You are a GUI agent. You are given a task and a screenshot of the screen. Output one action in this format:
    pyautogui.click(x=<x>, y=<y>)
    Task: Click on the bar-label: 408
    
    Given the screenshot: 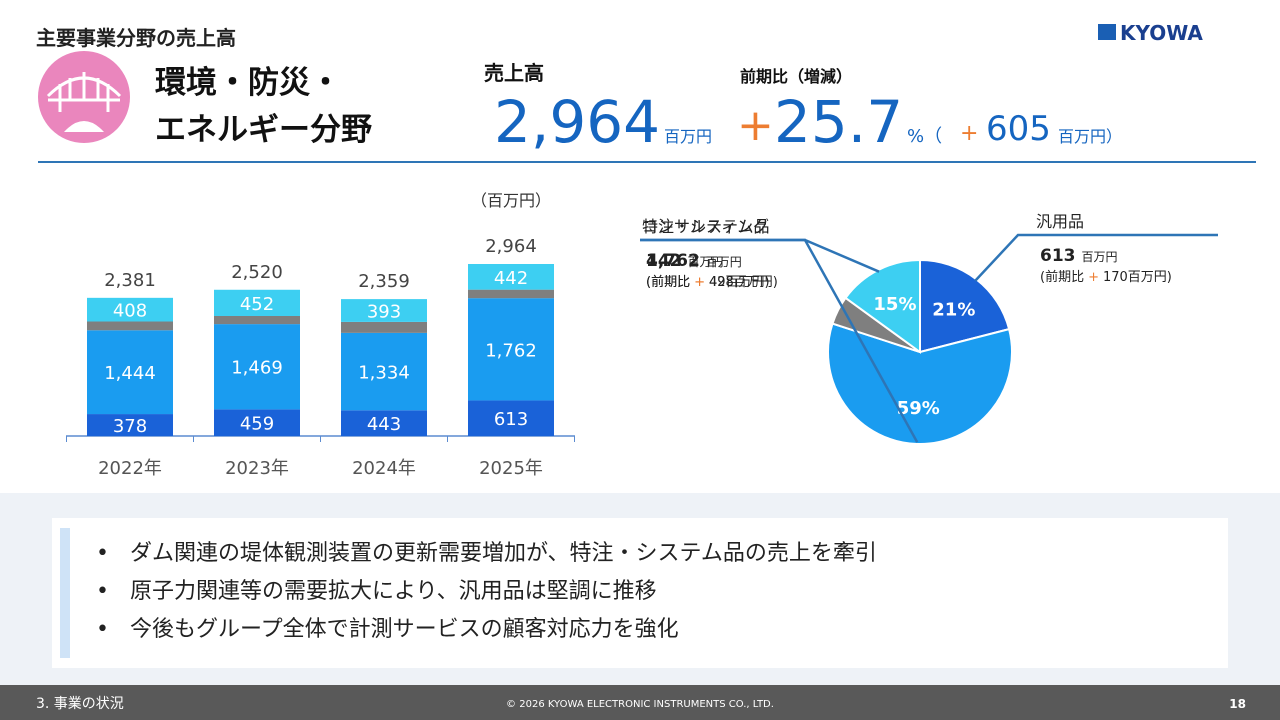 What is the action you would take?
    pyautogui.click(x=130, y=311)
    